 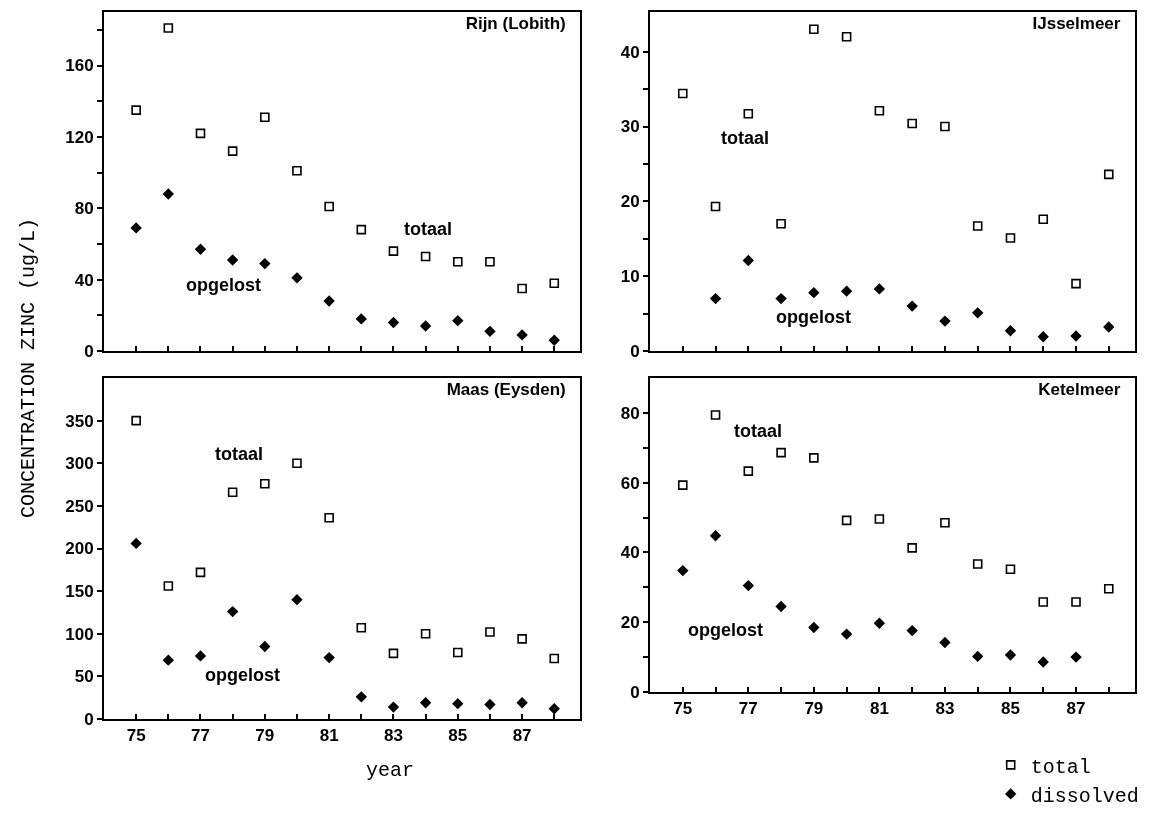 What do you see at coordinates (515, 23) in the screenshot?
I see `chart-title: Rijn (Lobith)` at bounding box center [515, 23].